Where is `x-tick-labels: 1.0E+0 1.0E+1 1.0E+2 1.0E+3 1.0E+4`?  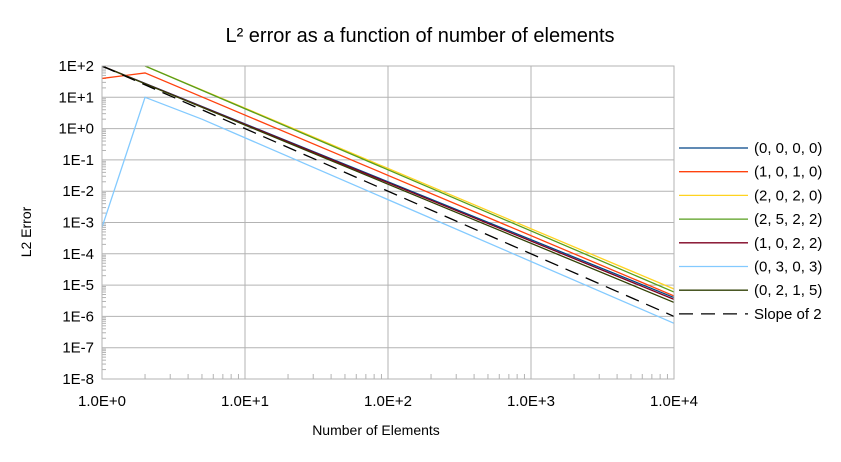 x-tick-labels: 1.0E+0 1.0E+1 1.0E+2 1.0E+3 1.0E+4 is located at coordinates (388, 401).